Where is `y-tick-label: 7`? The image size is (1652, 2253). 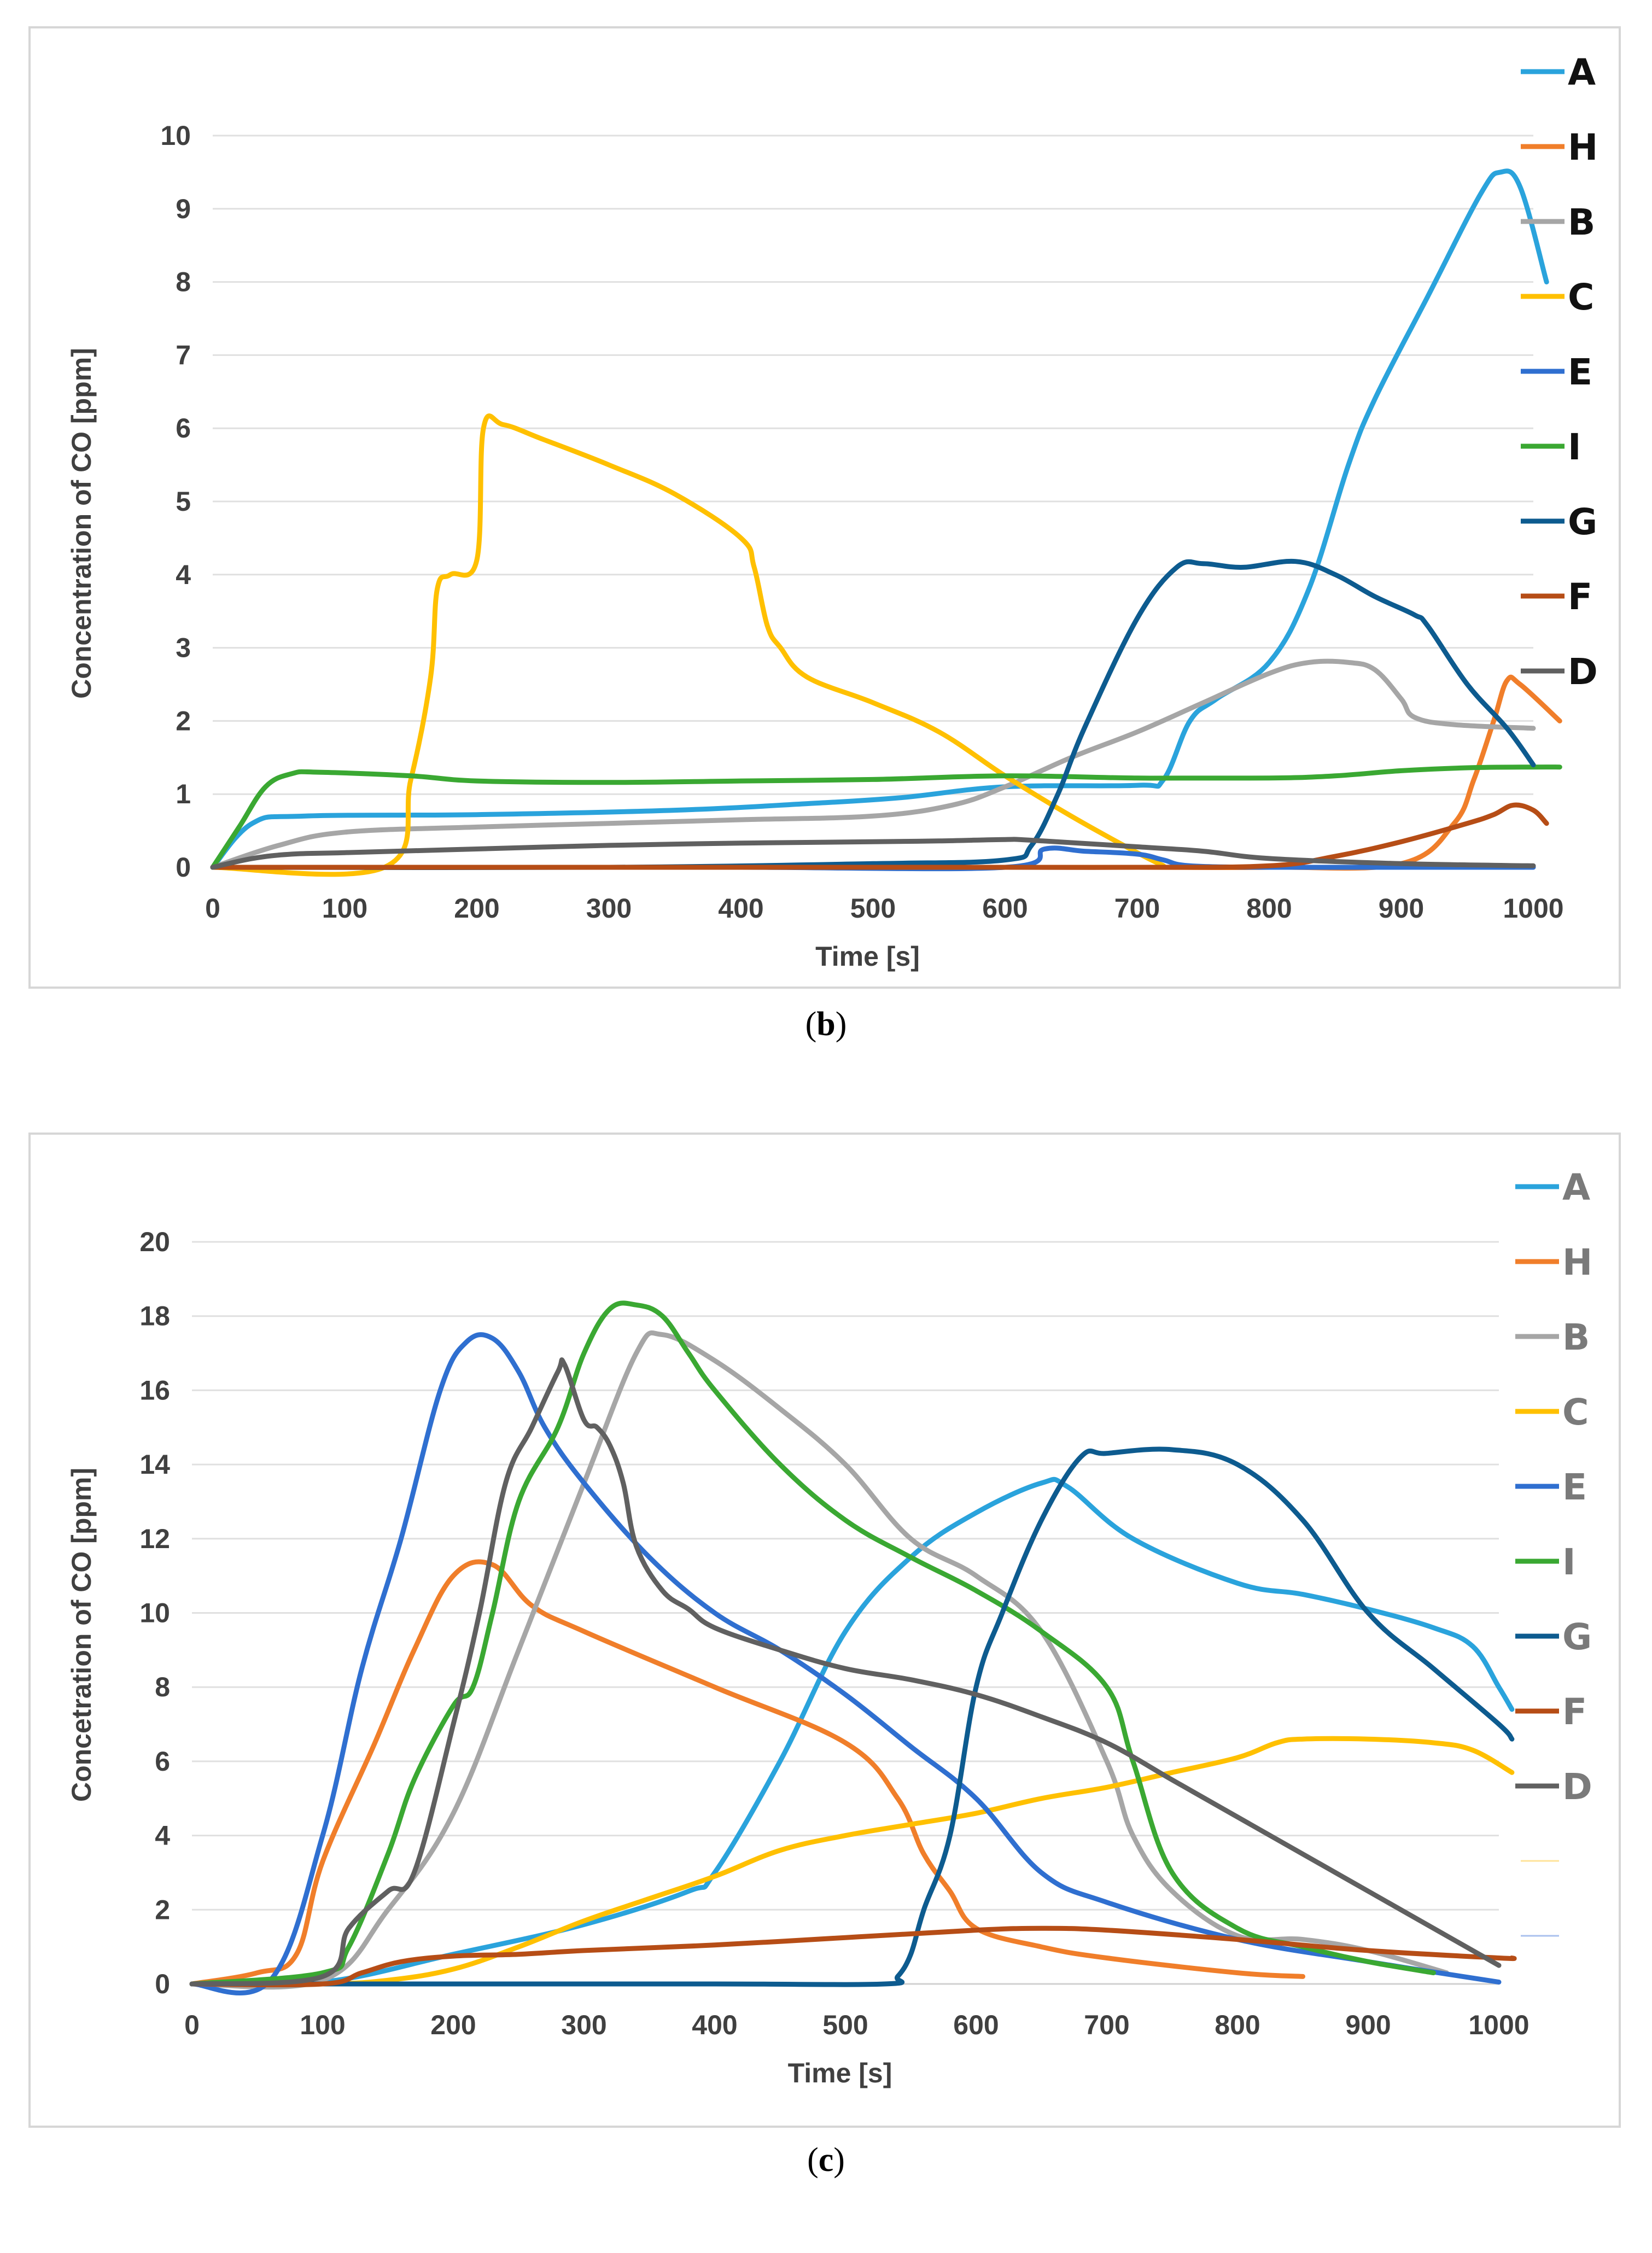
y-tick-label: 7 is located at coordinates (183, 355).